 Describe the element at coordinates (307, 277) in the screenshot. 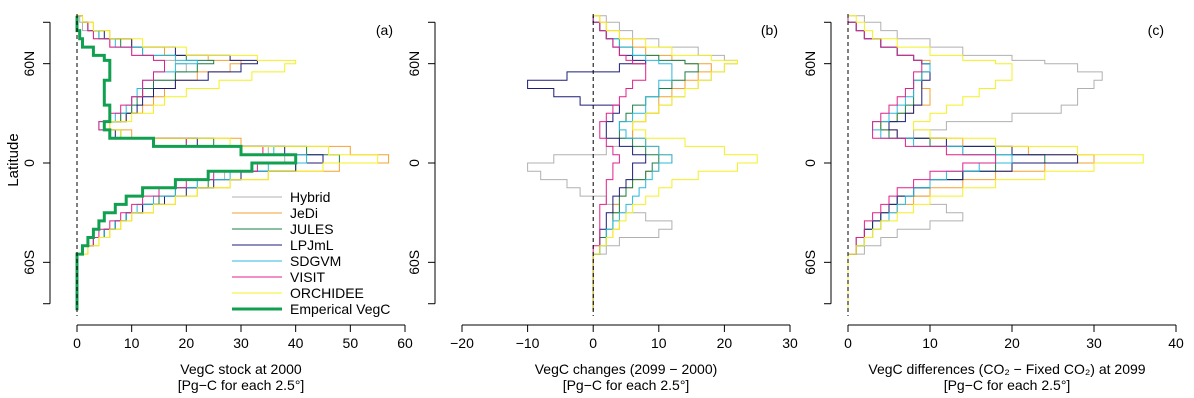

I see `legend-label: VISIT` at that location.